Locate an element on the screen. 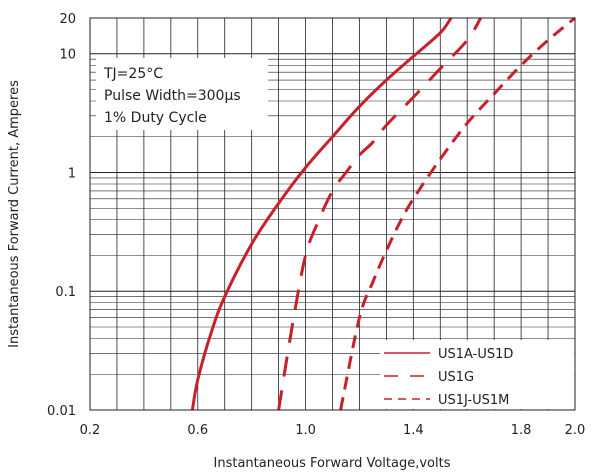  annotation-temperature: TJ=25°C is located at coordinates (133, 74).